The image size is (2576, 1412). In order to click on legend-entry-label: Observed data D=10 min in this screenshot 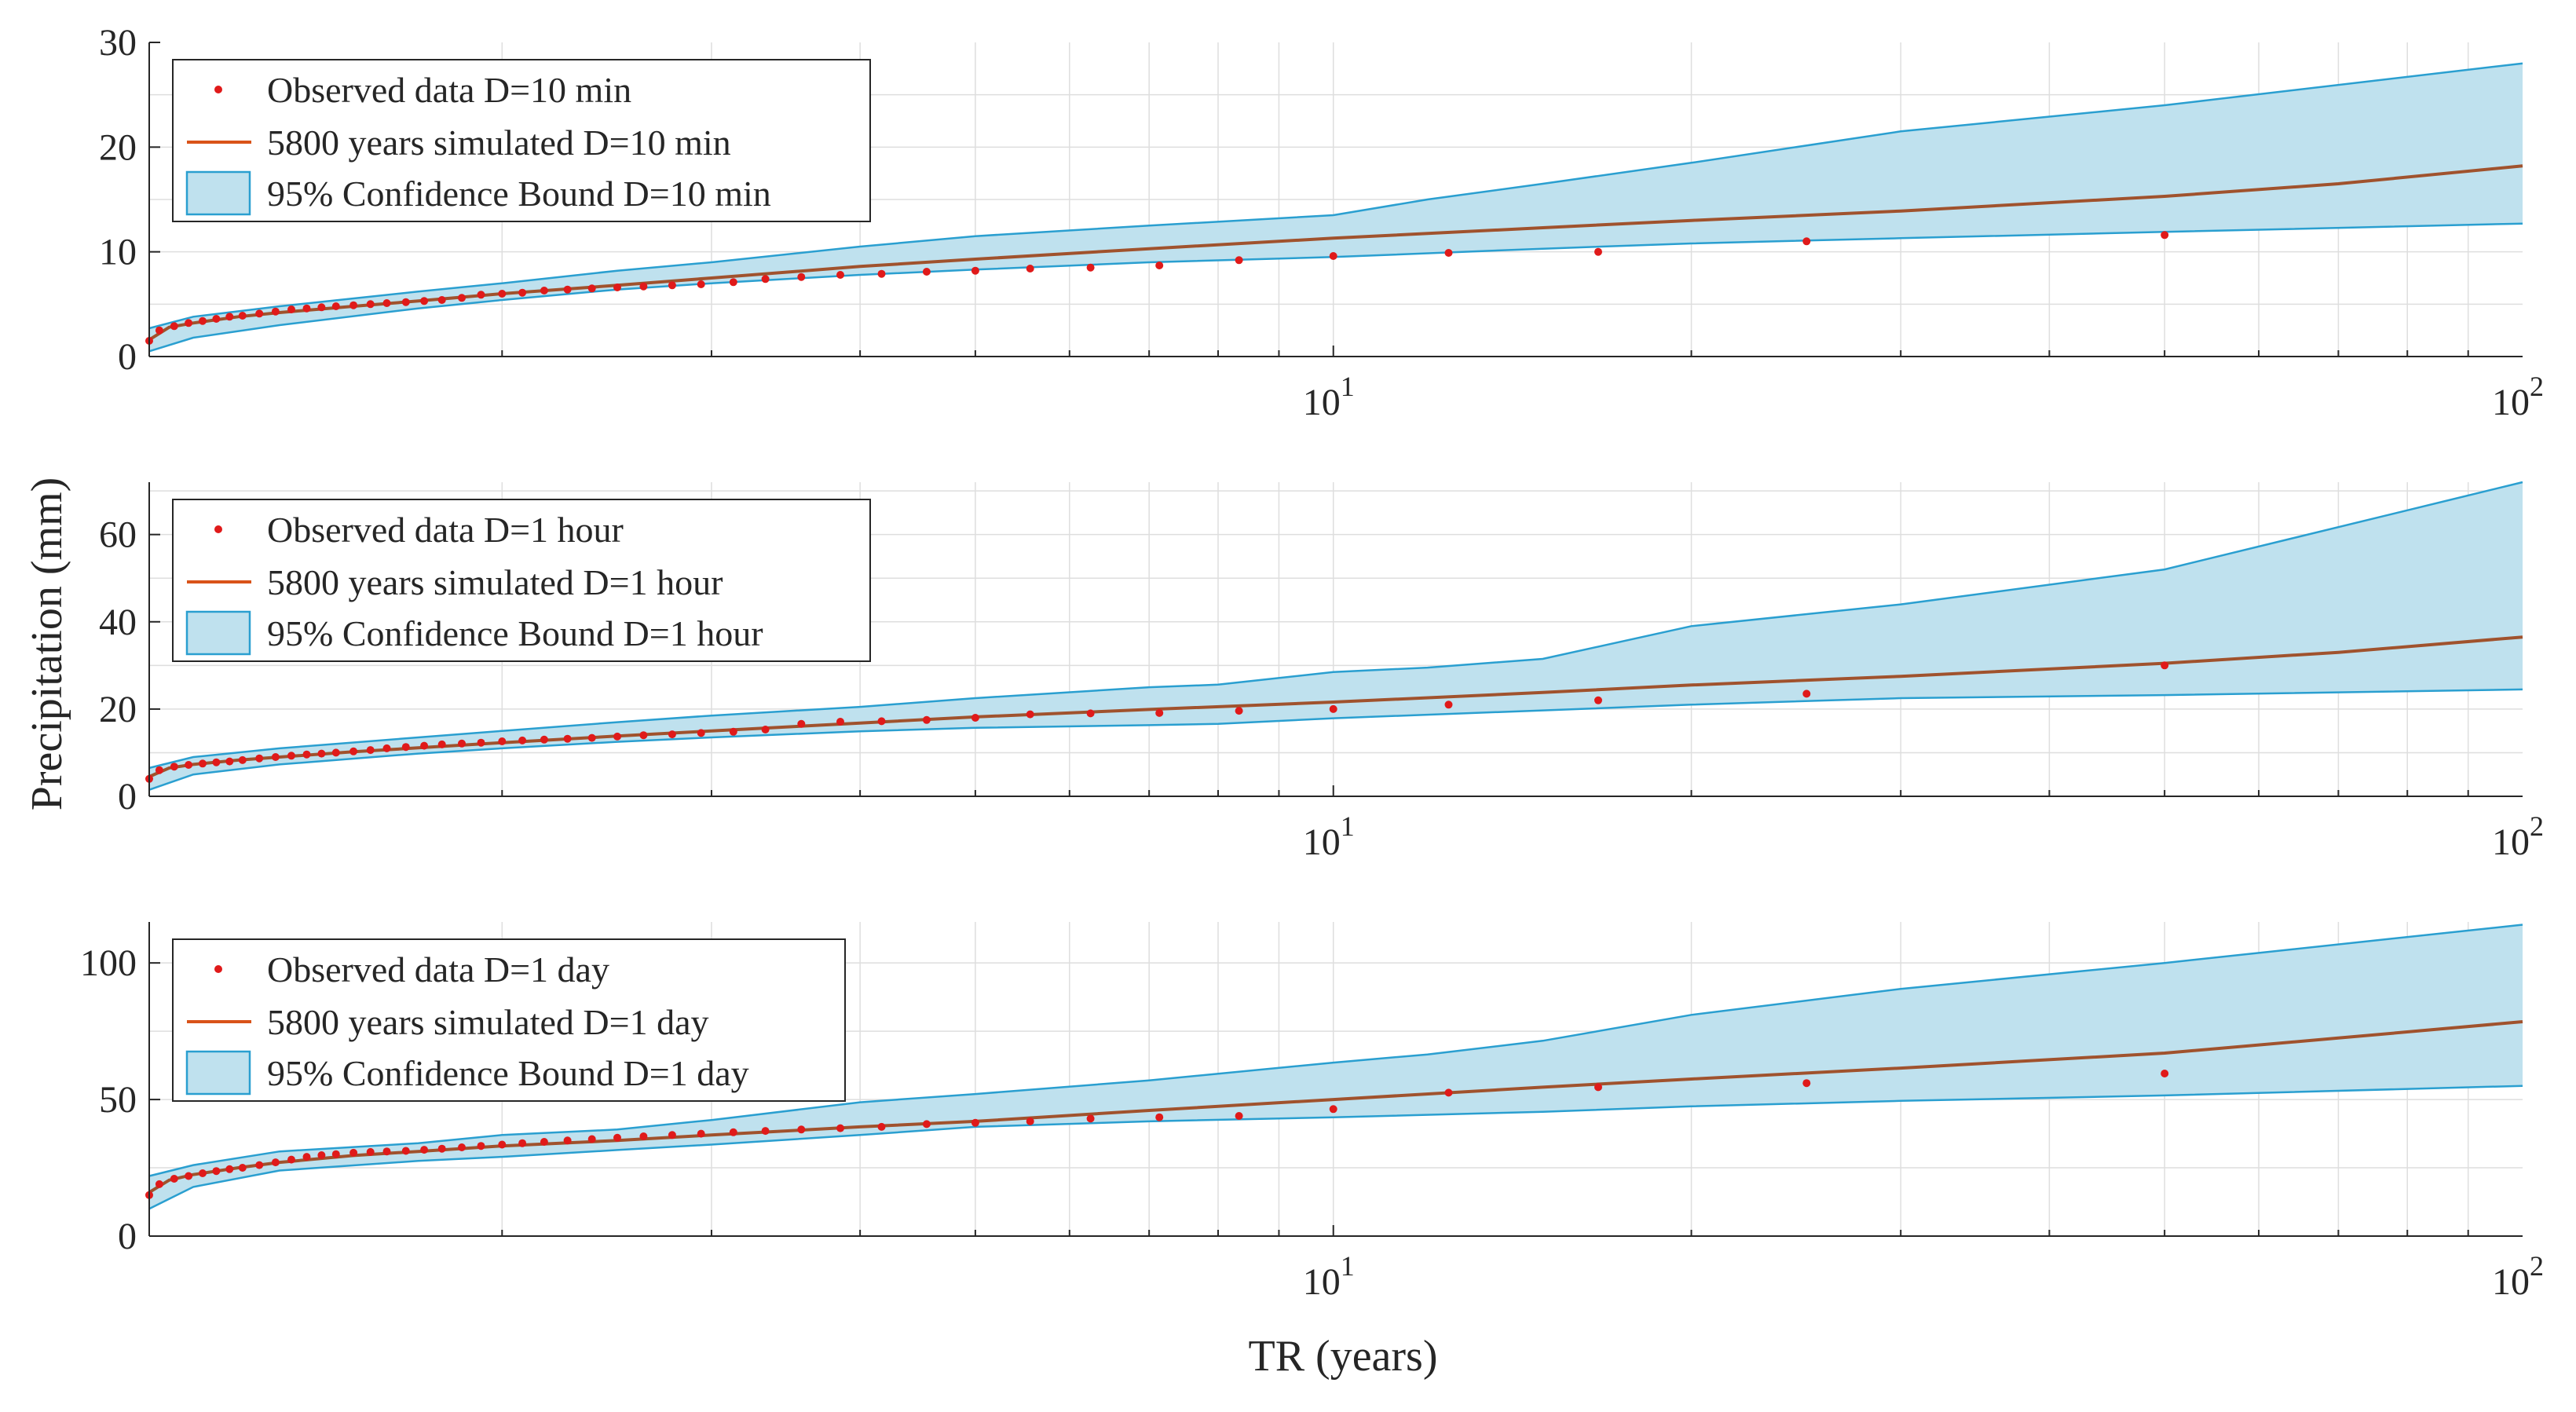, I will do `click(449, 90)`.